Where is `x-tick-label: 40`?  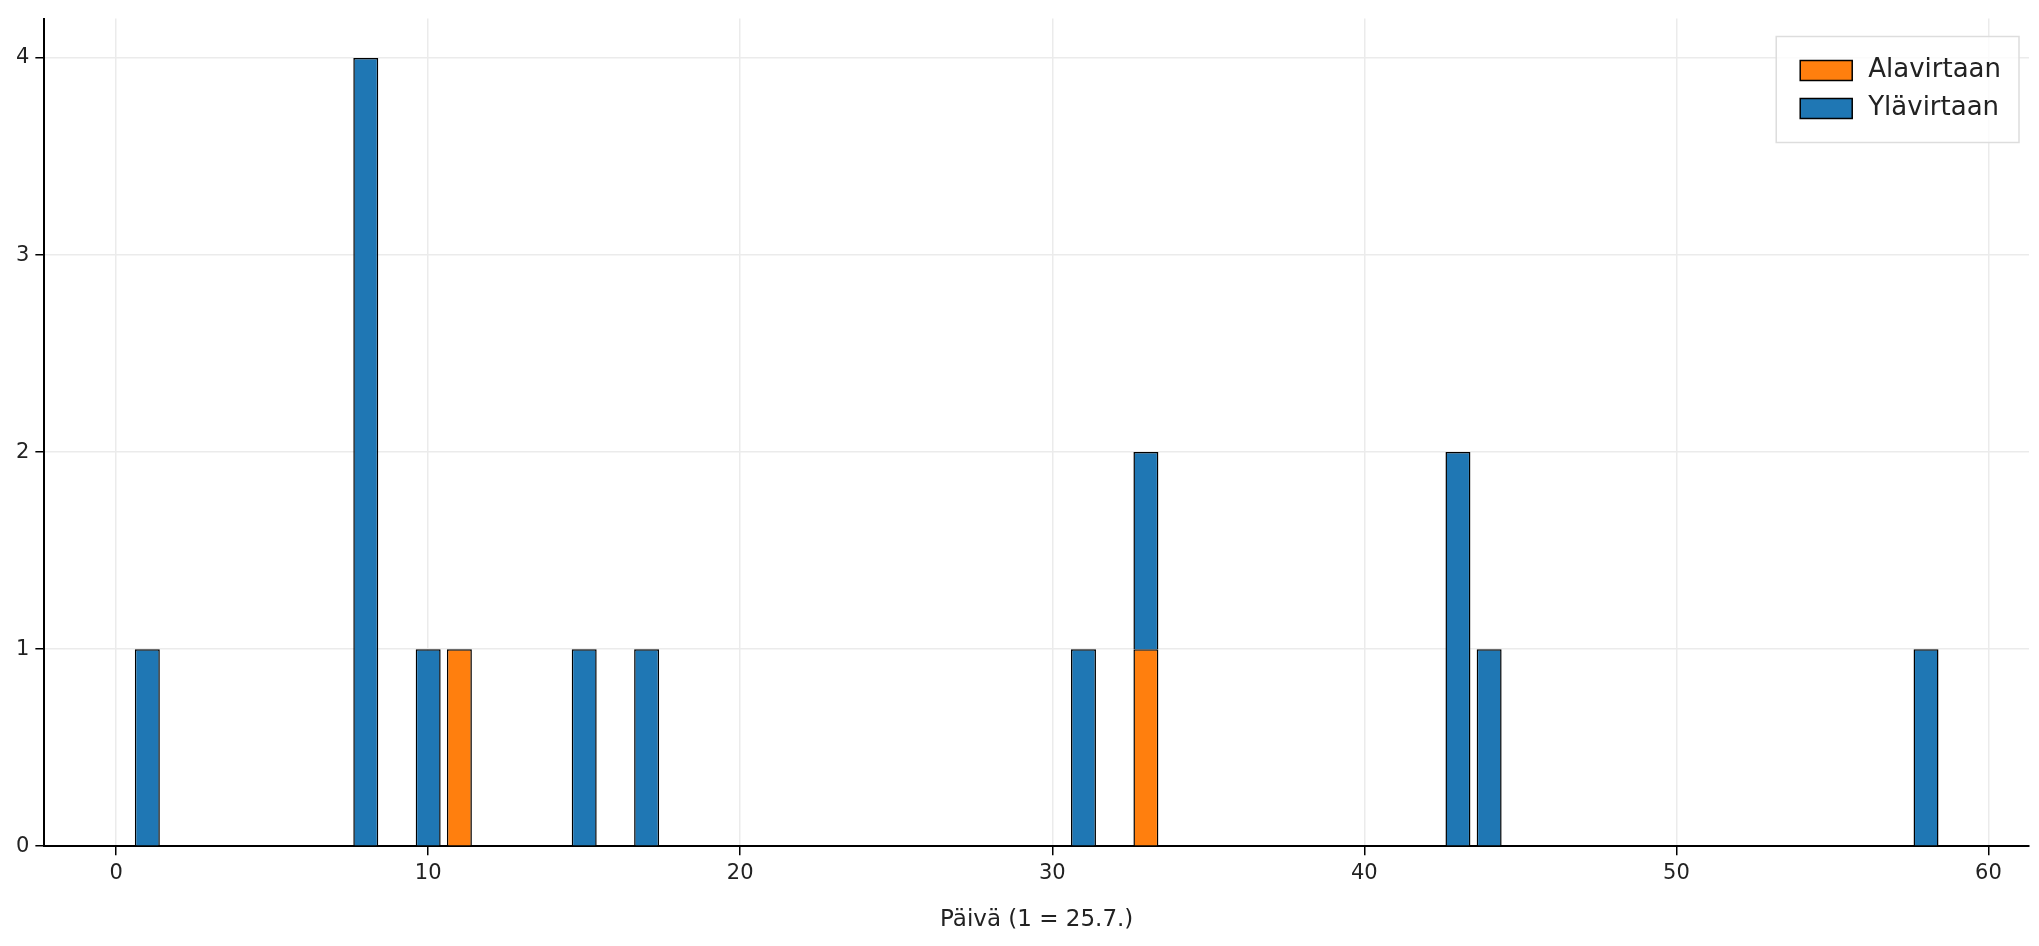
x-tick-label: 40 is located at coordinates (1364, 872).